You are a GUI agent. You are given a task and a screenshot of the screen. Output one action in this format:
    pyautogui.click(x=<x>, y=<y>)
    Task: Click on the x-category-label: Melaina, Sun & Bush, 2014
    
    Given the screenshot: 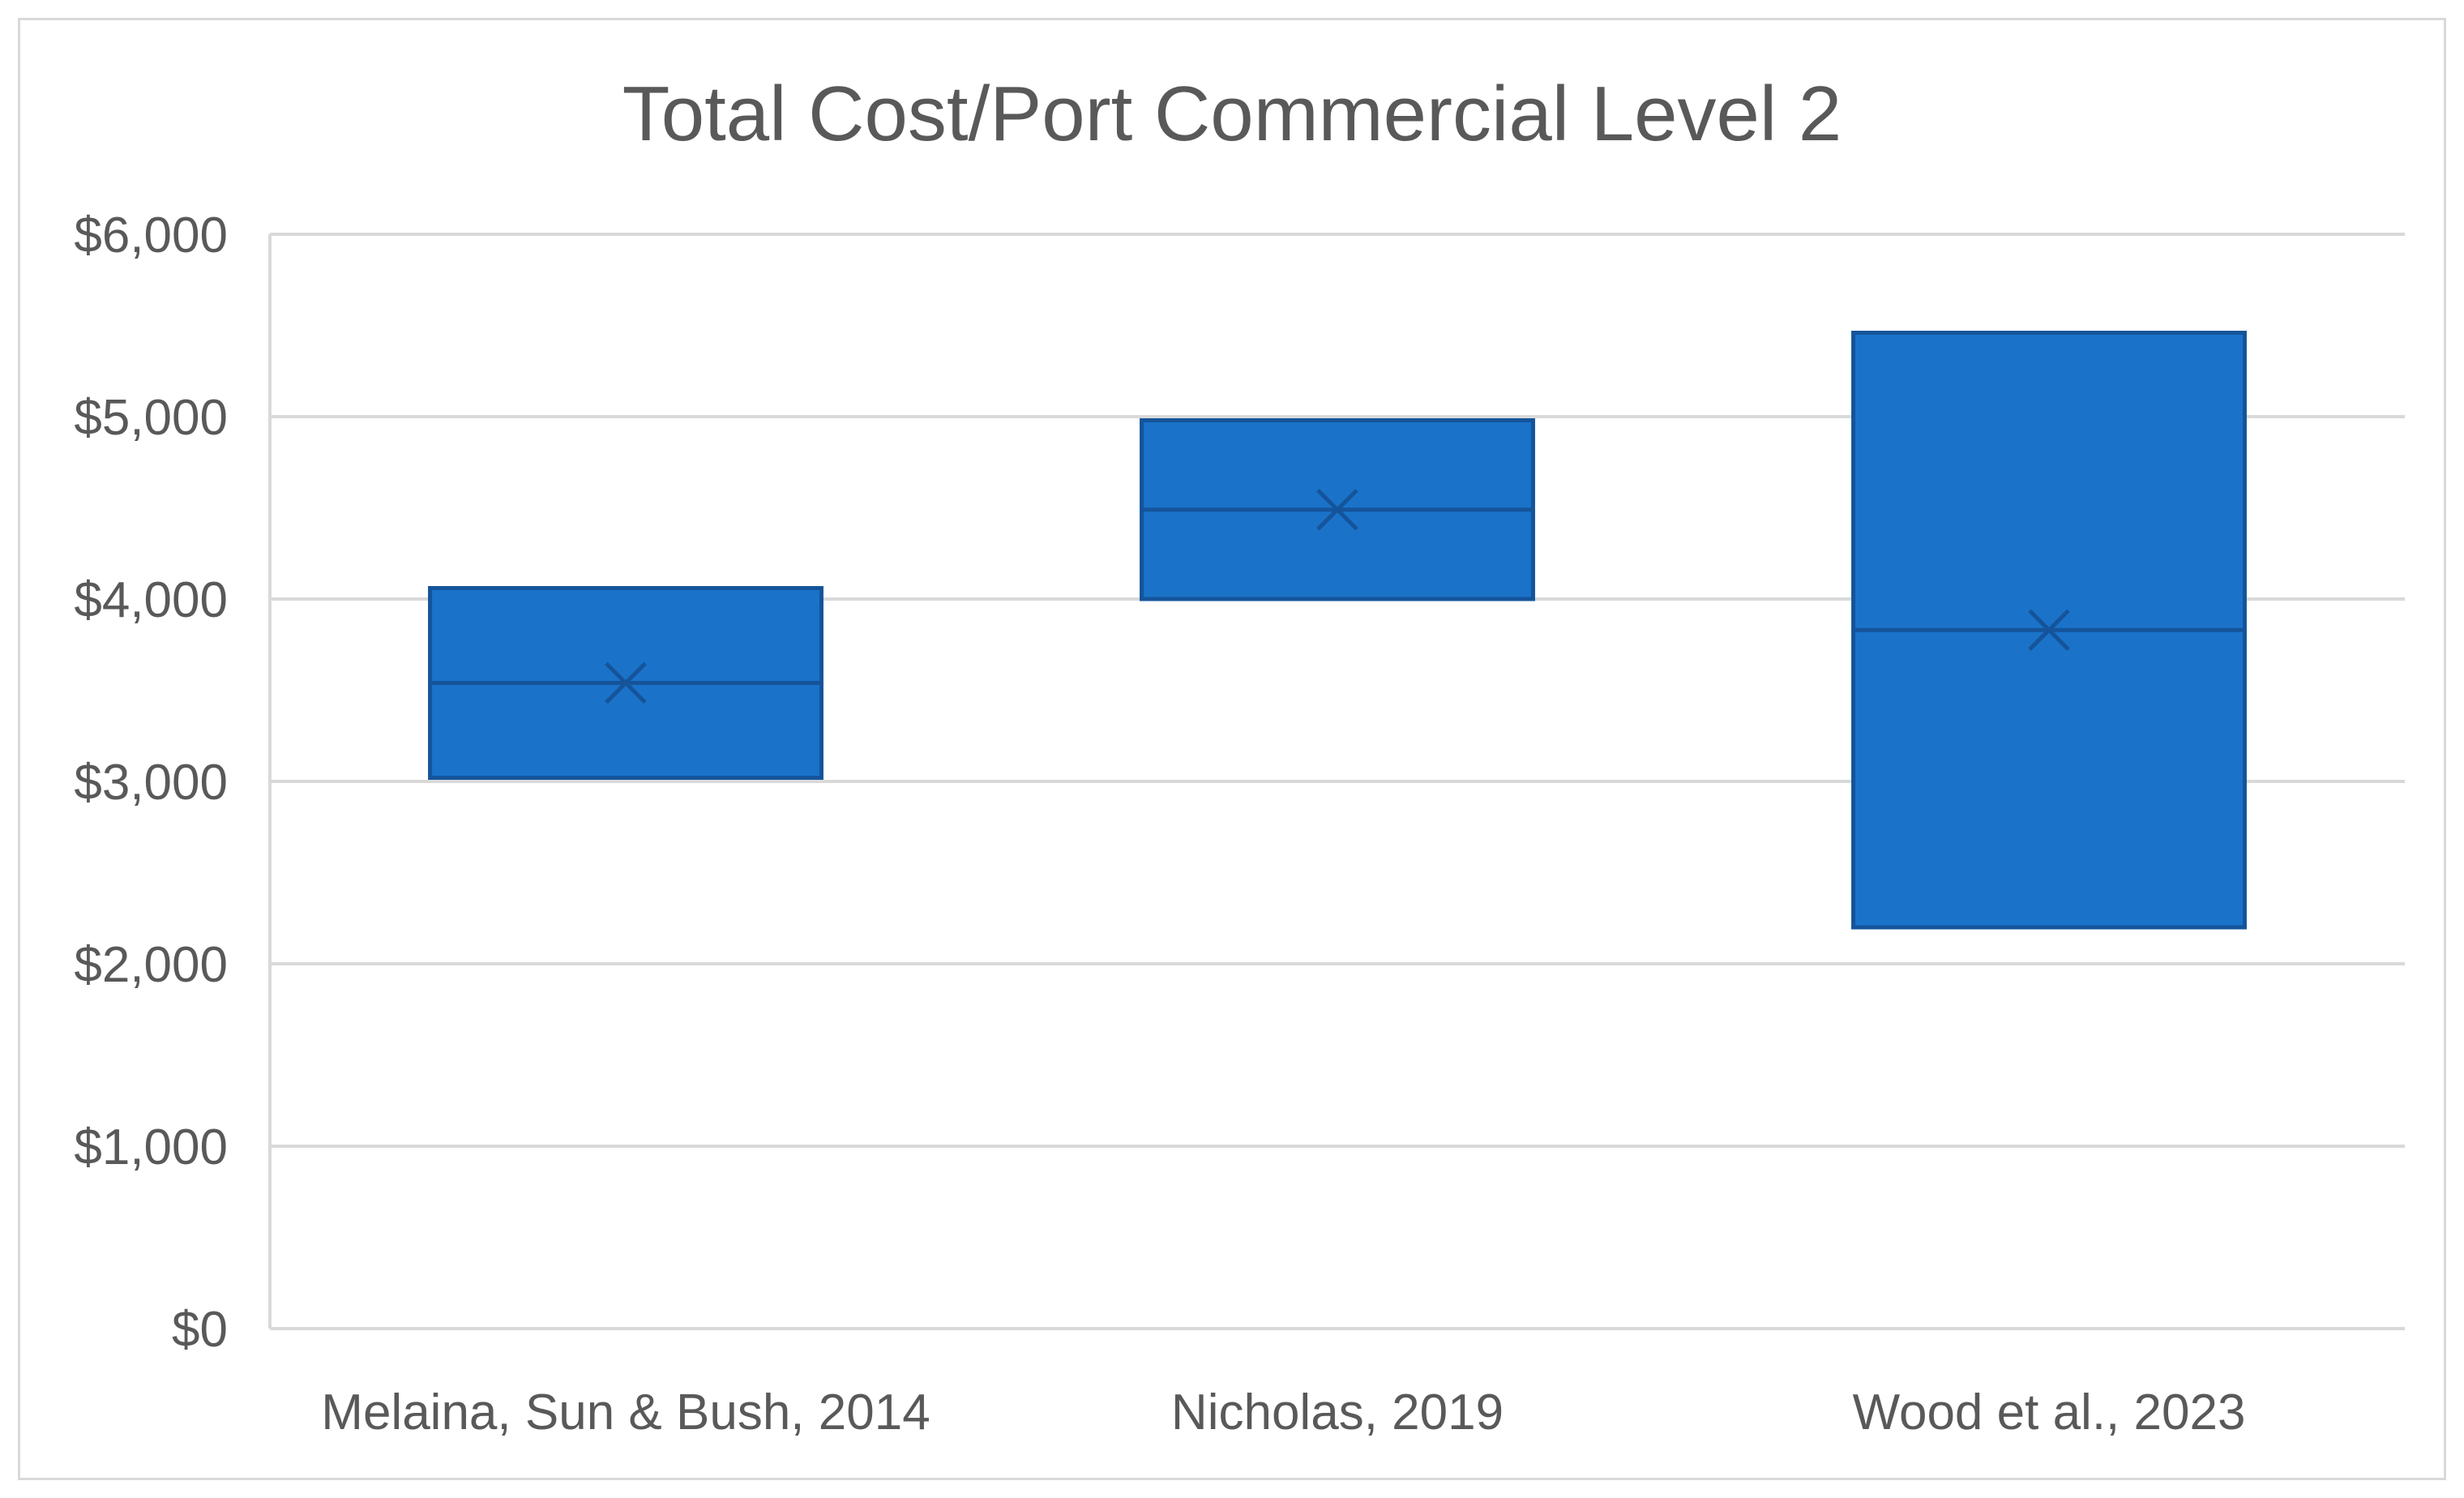 What is the action you would take?
    pyautogui.click(x=625, y=1412)
    